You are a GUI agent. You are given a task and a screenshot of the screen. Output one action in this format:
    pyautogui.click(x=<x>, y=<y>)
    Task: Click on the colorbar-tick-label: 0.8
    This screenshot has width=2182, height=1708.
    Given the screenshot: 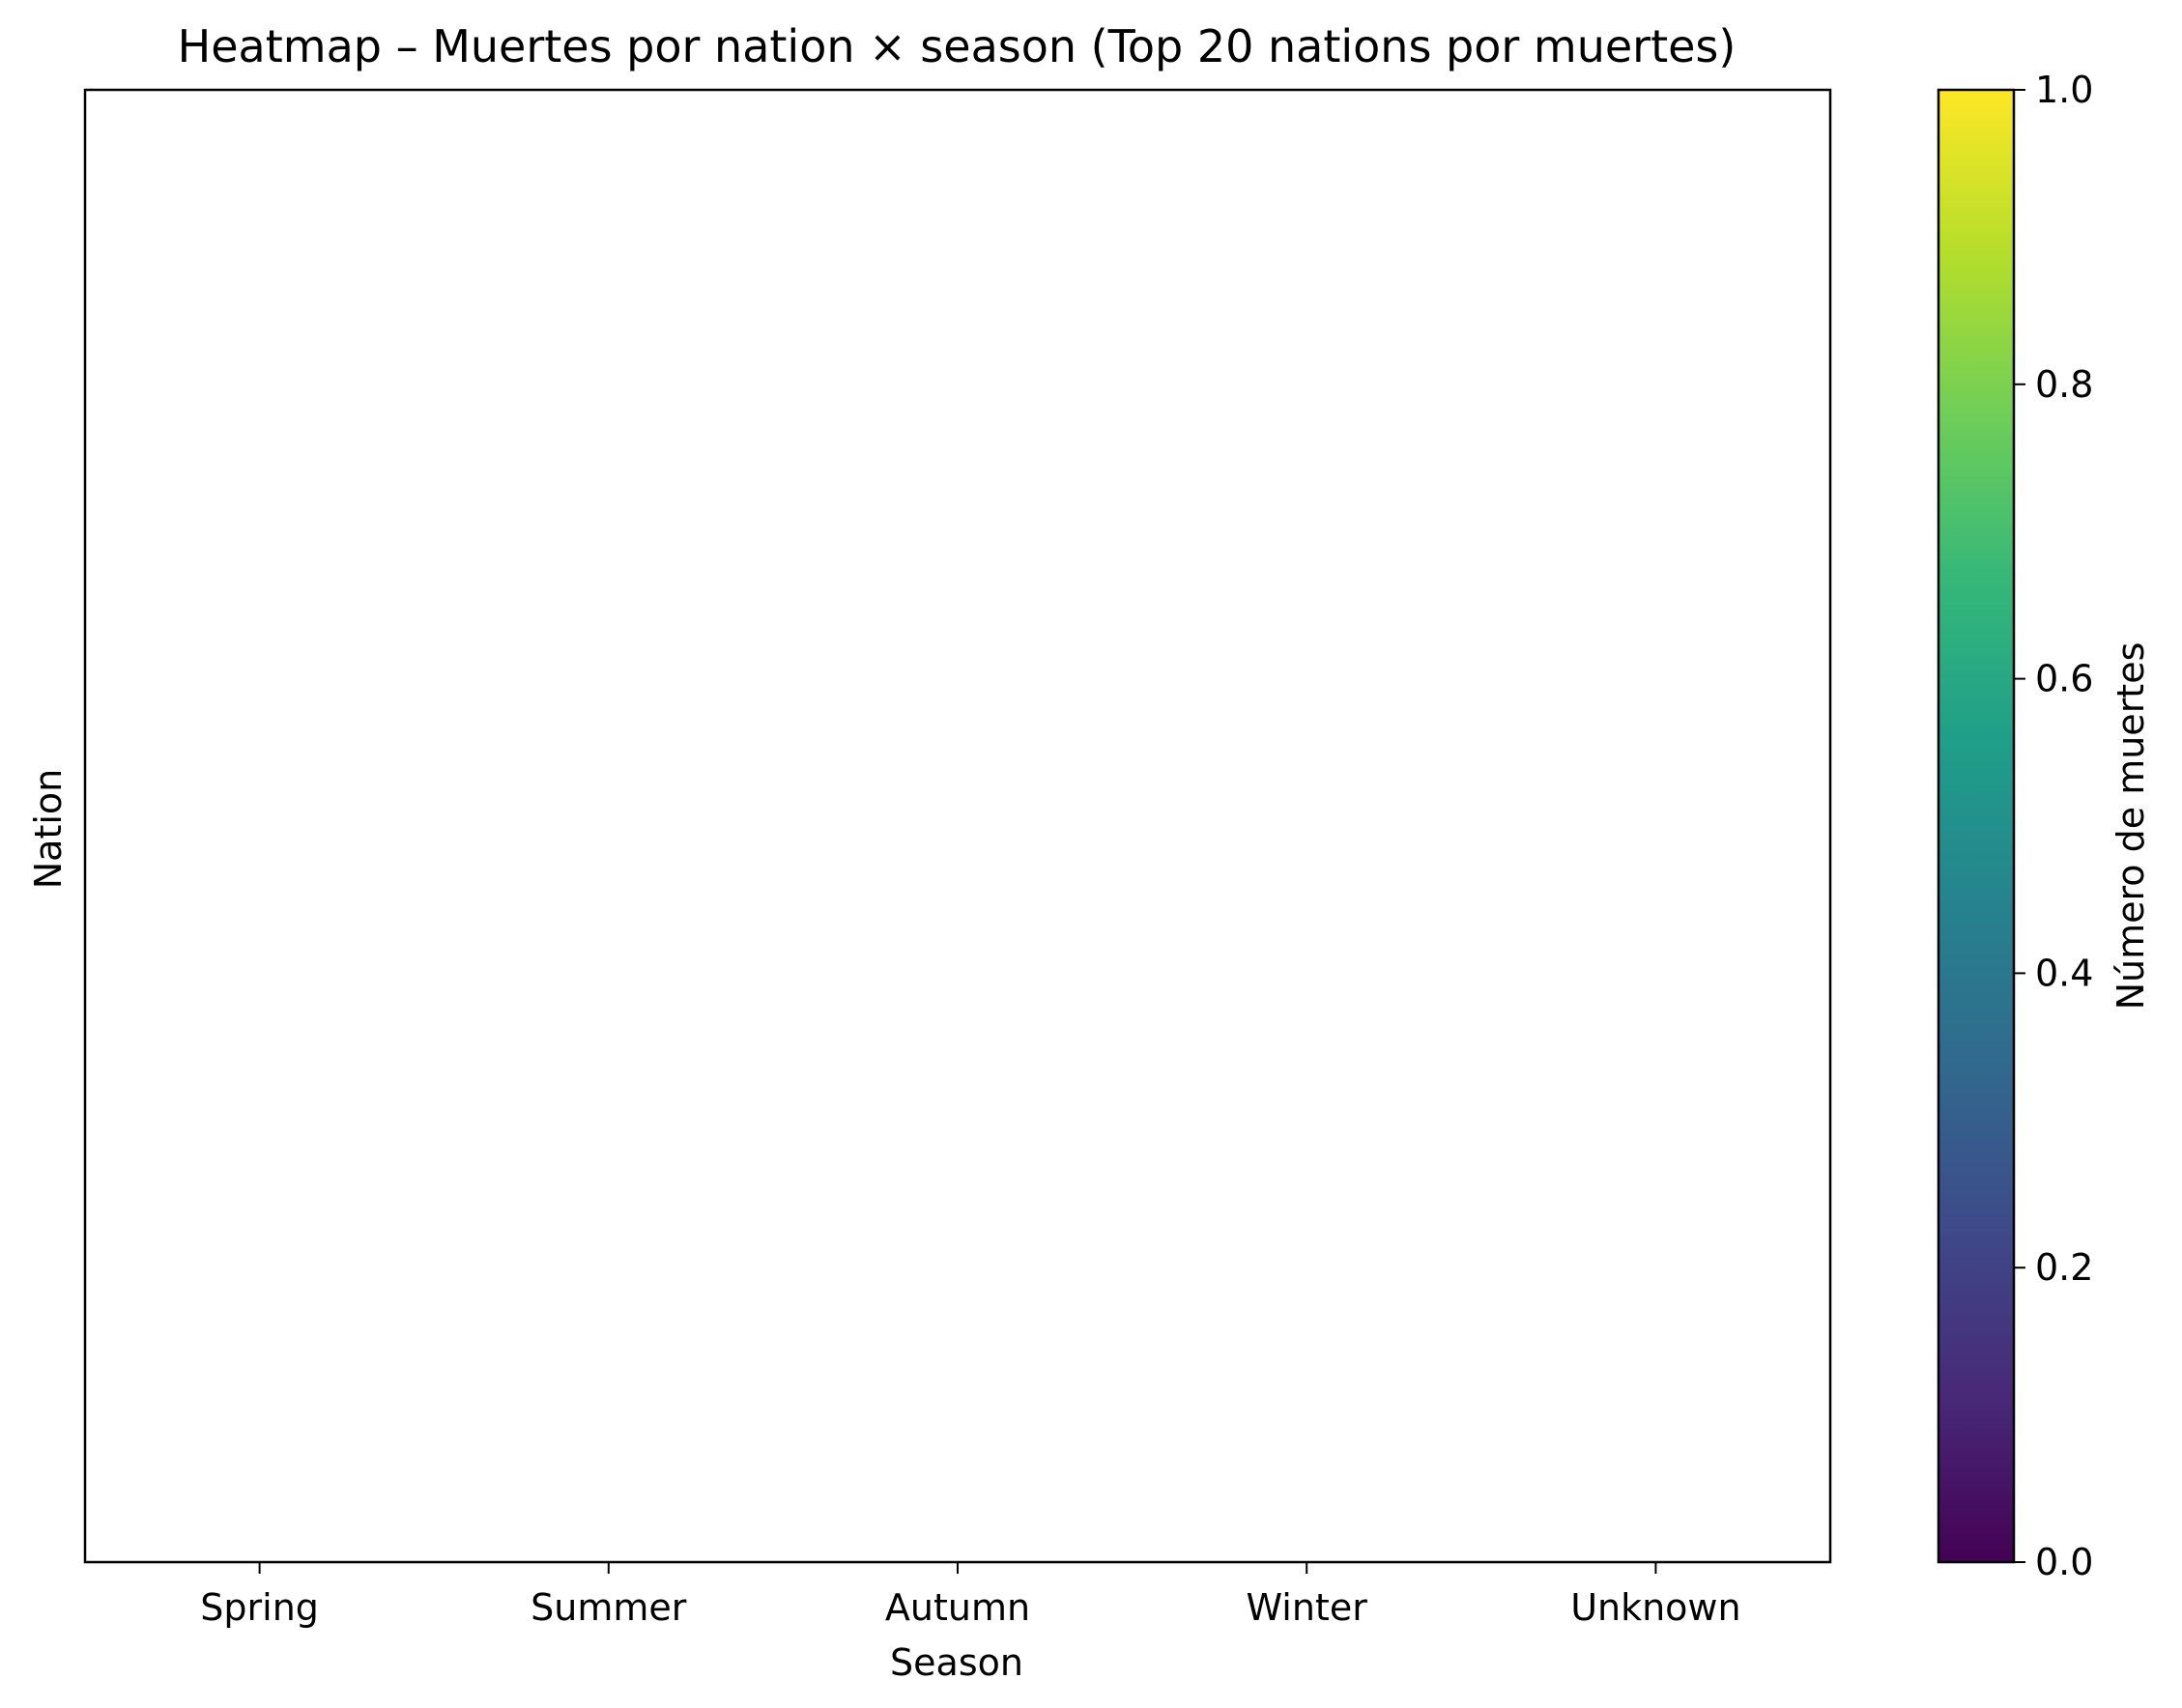 What is the action you would take?
    pyautogui.click(x=2064, y=384)
    